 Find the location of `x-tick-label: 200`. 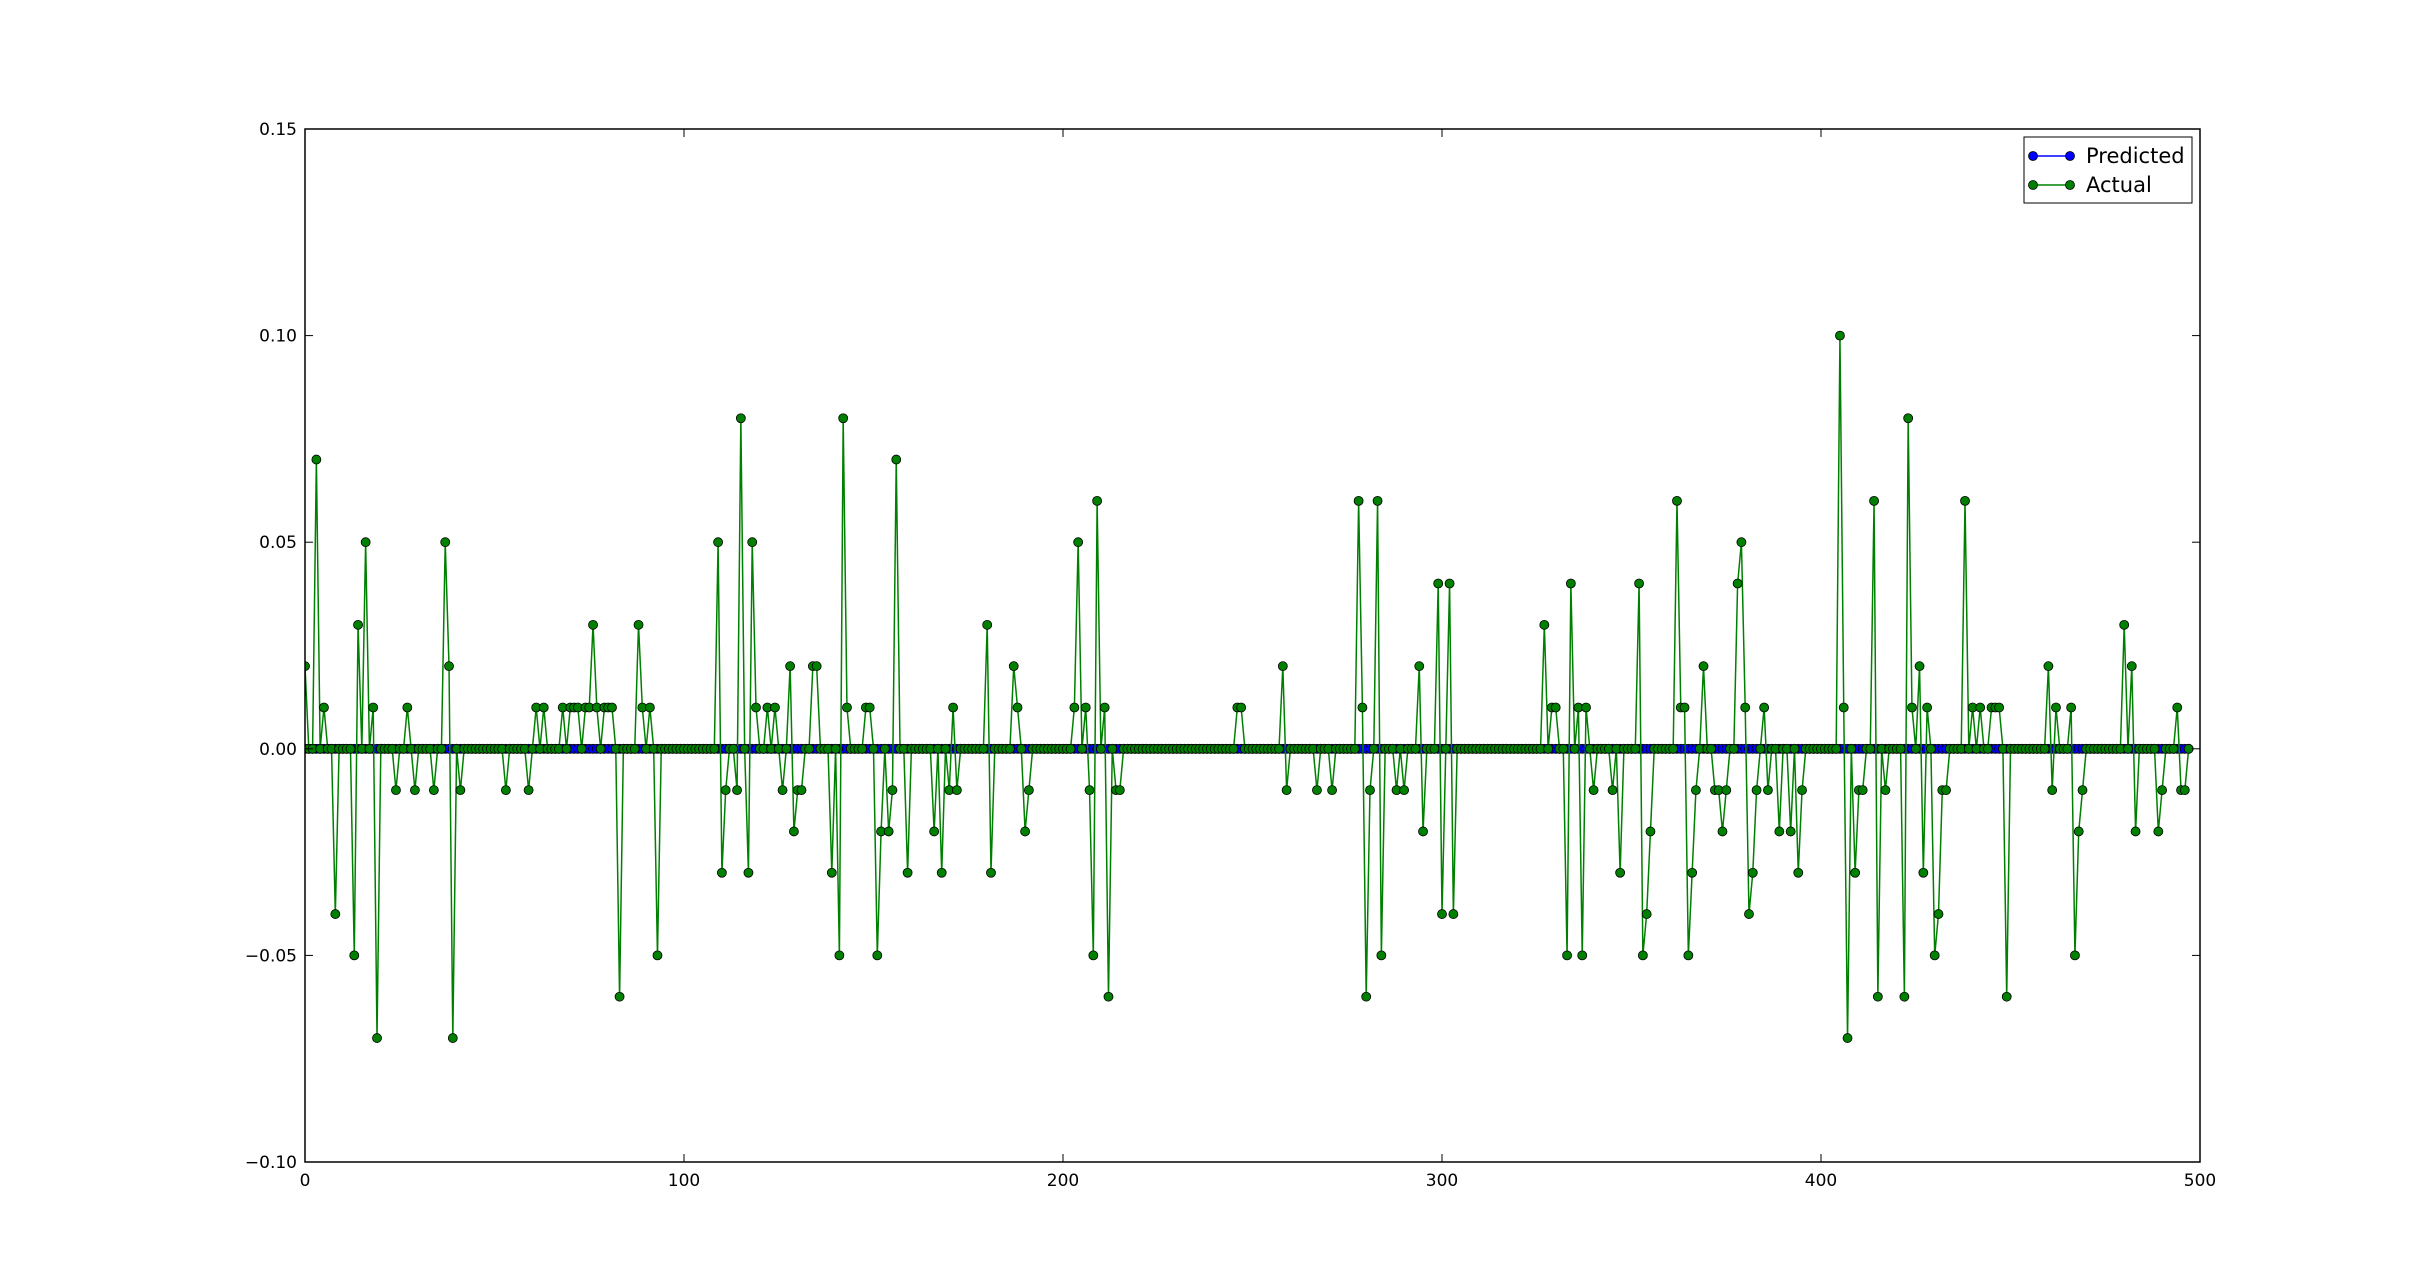

x-tick-label: 200 is located at coordinates (1063, 1181).